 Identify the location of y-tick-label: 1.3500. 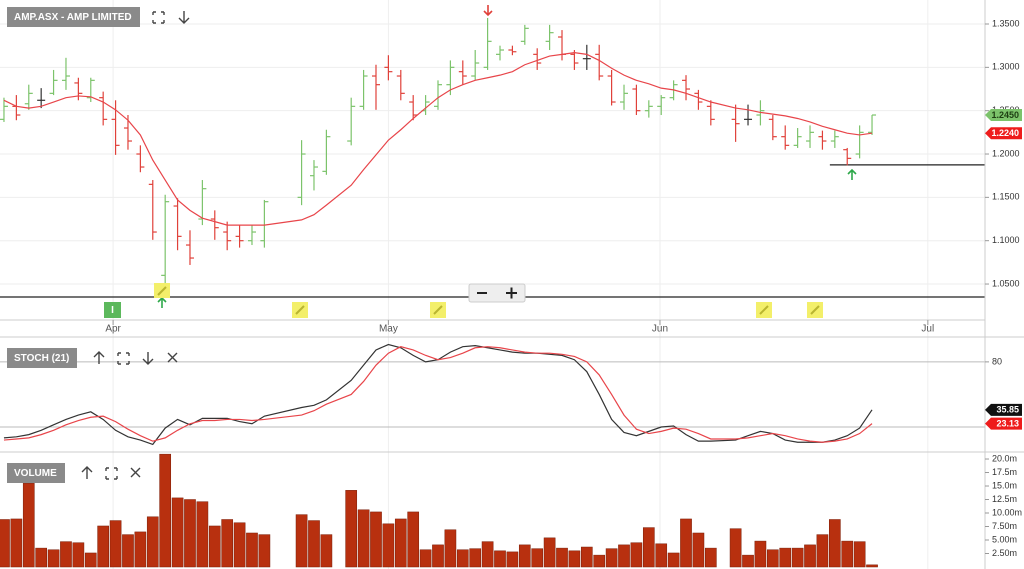
(1006, 23).